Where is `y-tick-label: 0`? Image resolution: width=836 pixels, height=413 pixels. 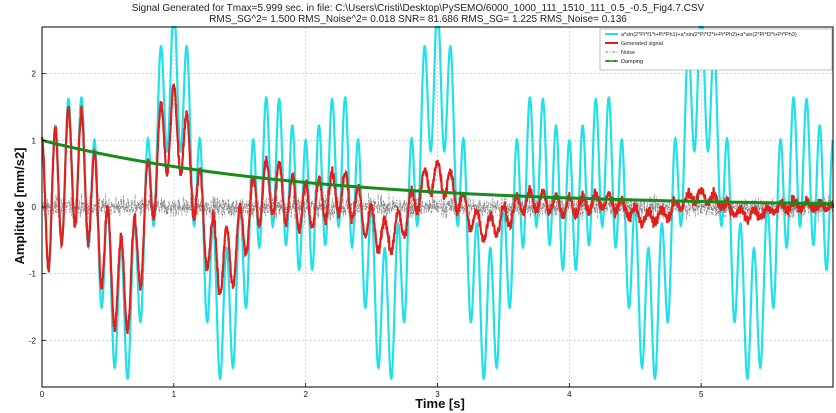
y-tick-label: 0 is located at coordinates (34, 207).